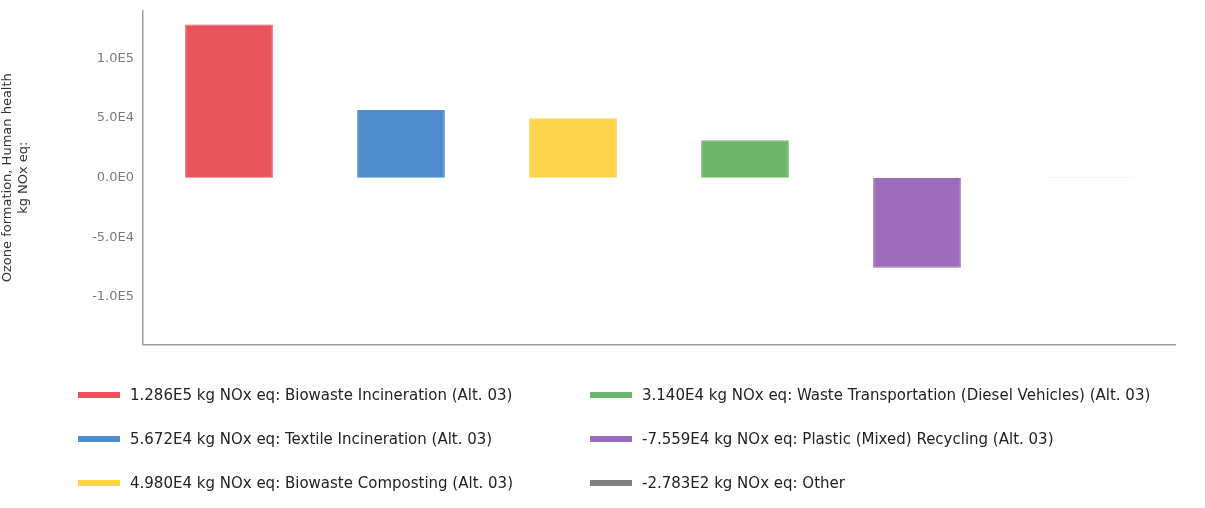  I want to click on y-tick-label: -1.0E5, so click(113, 296).